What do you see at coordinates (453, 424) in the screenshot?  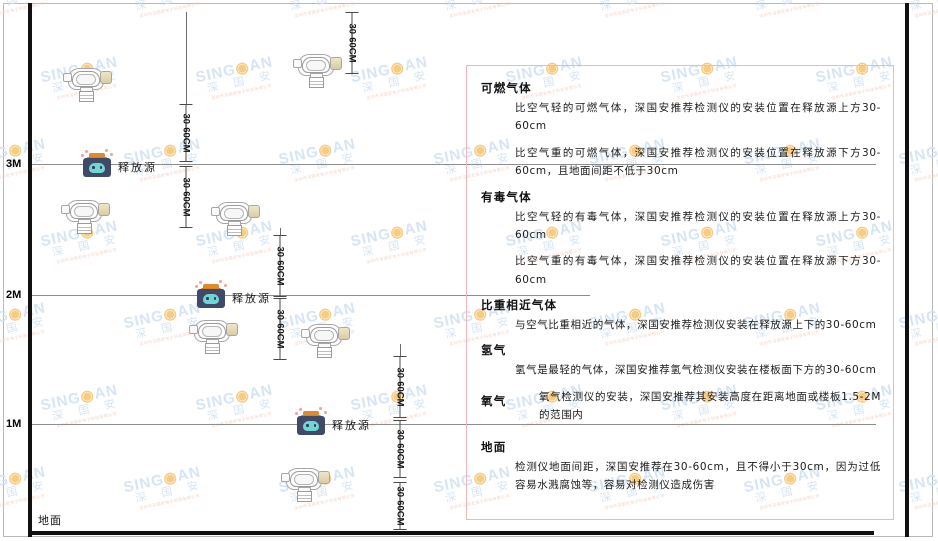 I see `level-line-1m` at bounding box center [453, 424].